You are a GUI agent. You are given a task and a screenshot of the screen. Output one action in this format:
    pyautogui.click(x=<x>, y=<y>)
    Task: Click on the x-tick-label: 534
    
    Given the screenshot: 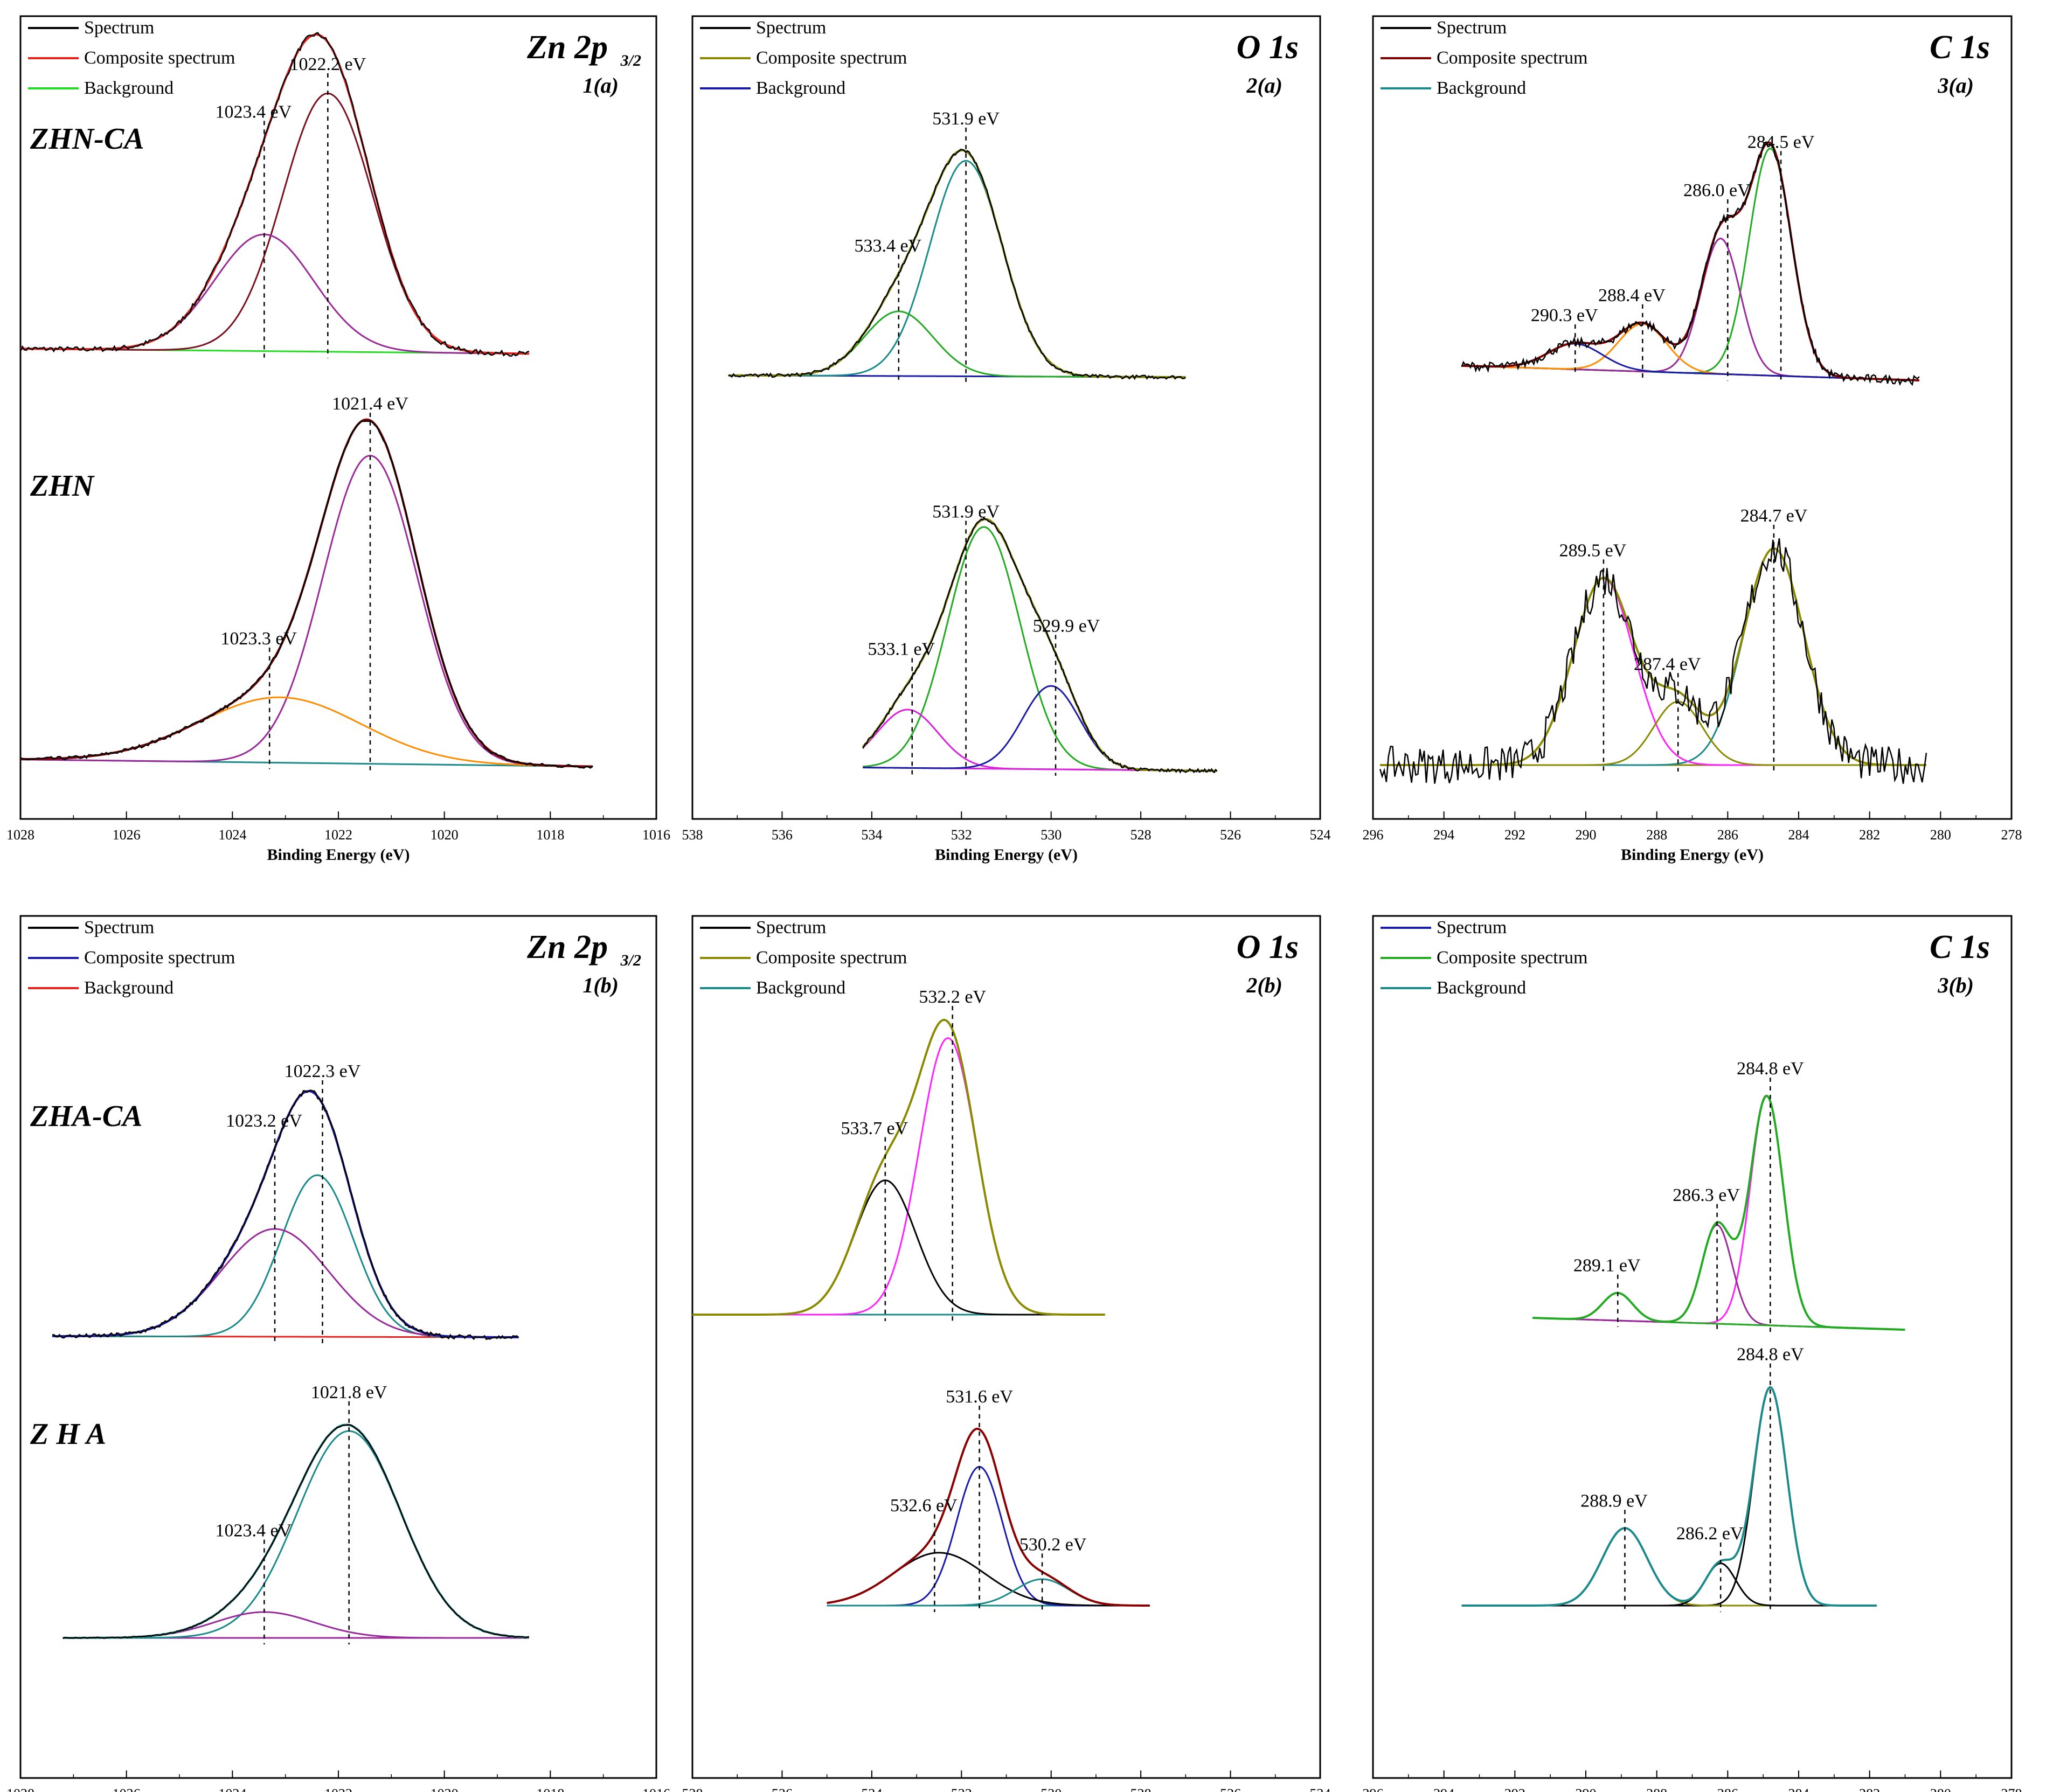 What is the action you would take?
    pyautogui.click(x=871, y=835)
    